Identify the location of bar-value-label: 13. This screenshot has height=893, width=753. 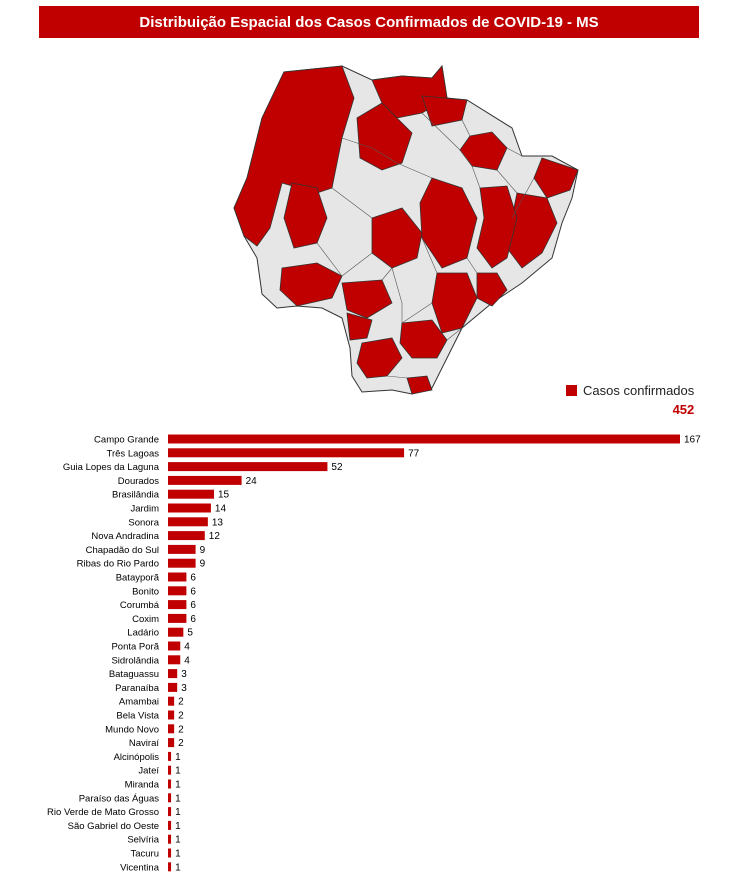
(218, 522).